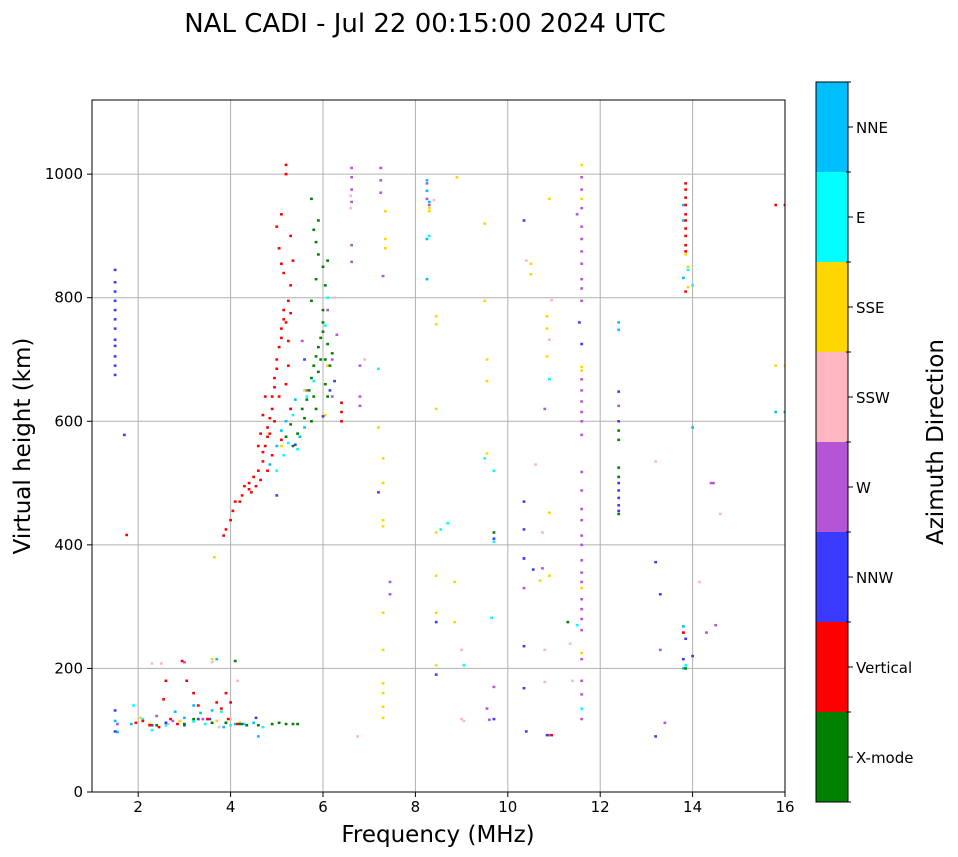 The height and width of the screenshot is (857, 958). What do you see at coordinates (832, 487) in the screenshot?
I see `colorbar-segment` at bounding box center [832, 487].